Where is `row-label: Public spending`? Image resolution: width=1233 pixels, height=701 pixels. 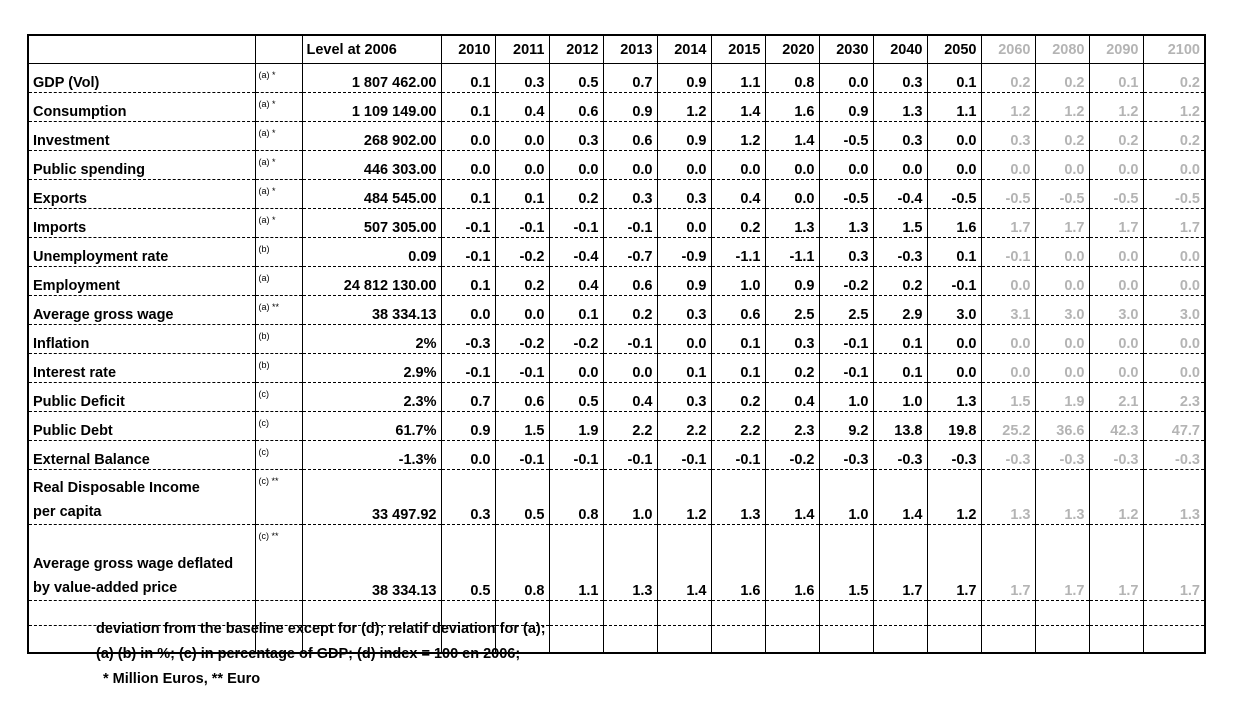 row-label: Public spending is located at coordinates (141, 165).